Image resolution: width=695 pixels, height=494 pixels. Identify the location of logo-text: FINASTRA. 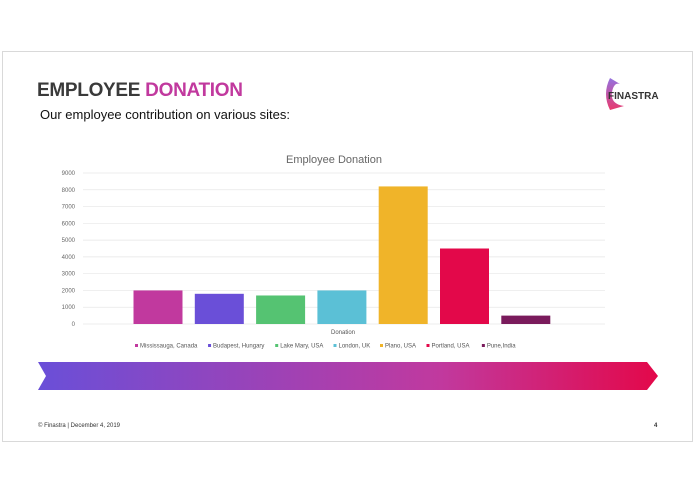
(633, 96).